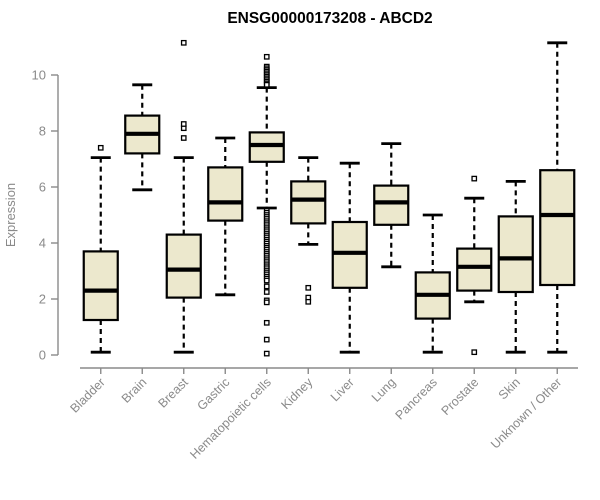 The width and height of the screenshot is (600, 500). I want to click on x-category-label: Prostate, so click(460, 396).